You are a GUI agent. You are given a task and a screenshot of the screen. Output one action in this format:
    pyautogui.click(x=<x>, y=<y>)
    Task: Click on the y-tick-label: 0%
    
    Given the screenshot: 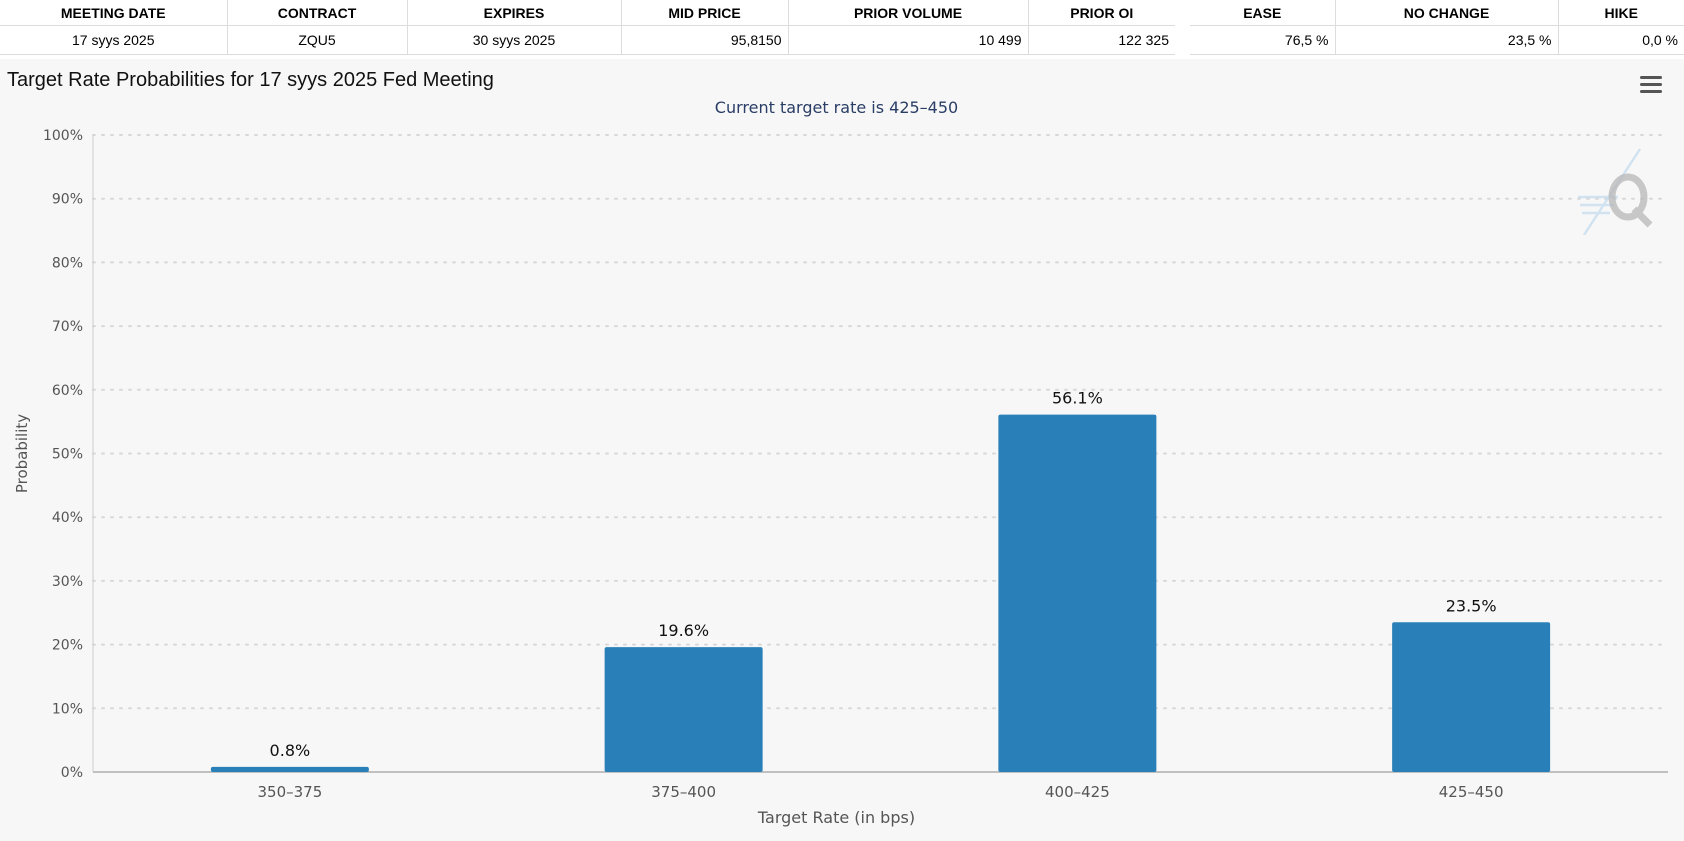 What is the action you would take?
    pyautogui.click(x=72, y=773)
    